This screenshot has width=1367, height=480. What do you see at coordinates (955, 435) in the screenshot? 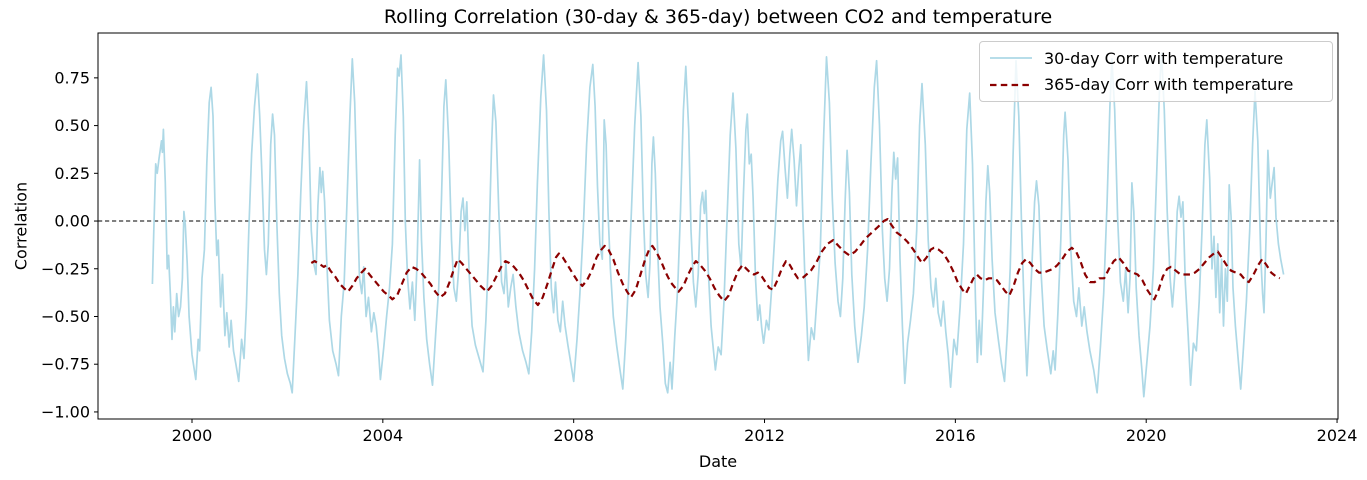
I see `x-tick-label: 2016` at bounding box center [955, 435].